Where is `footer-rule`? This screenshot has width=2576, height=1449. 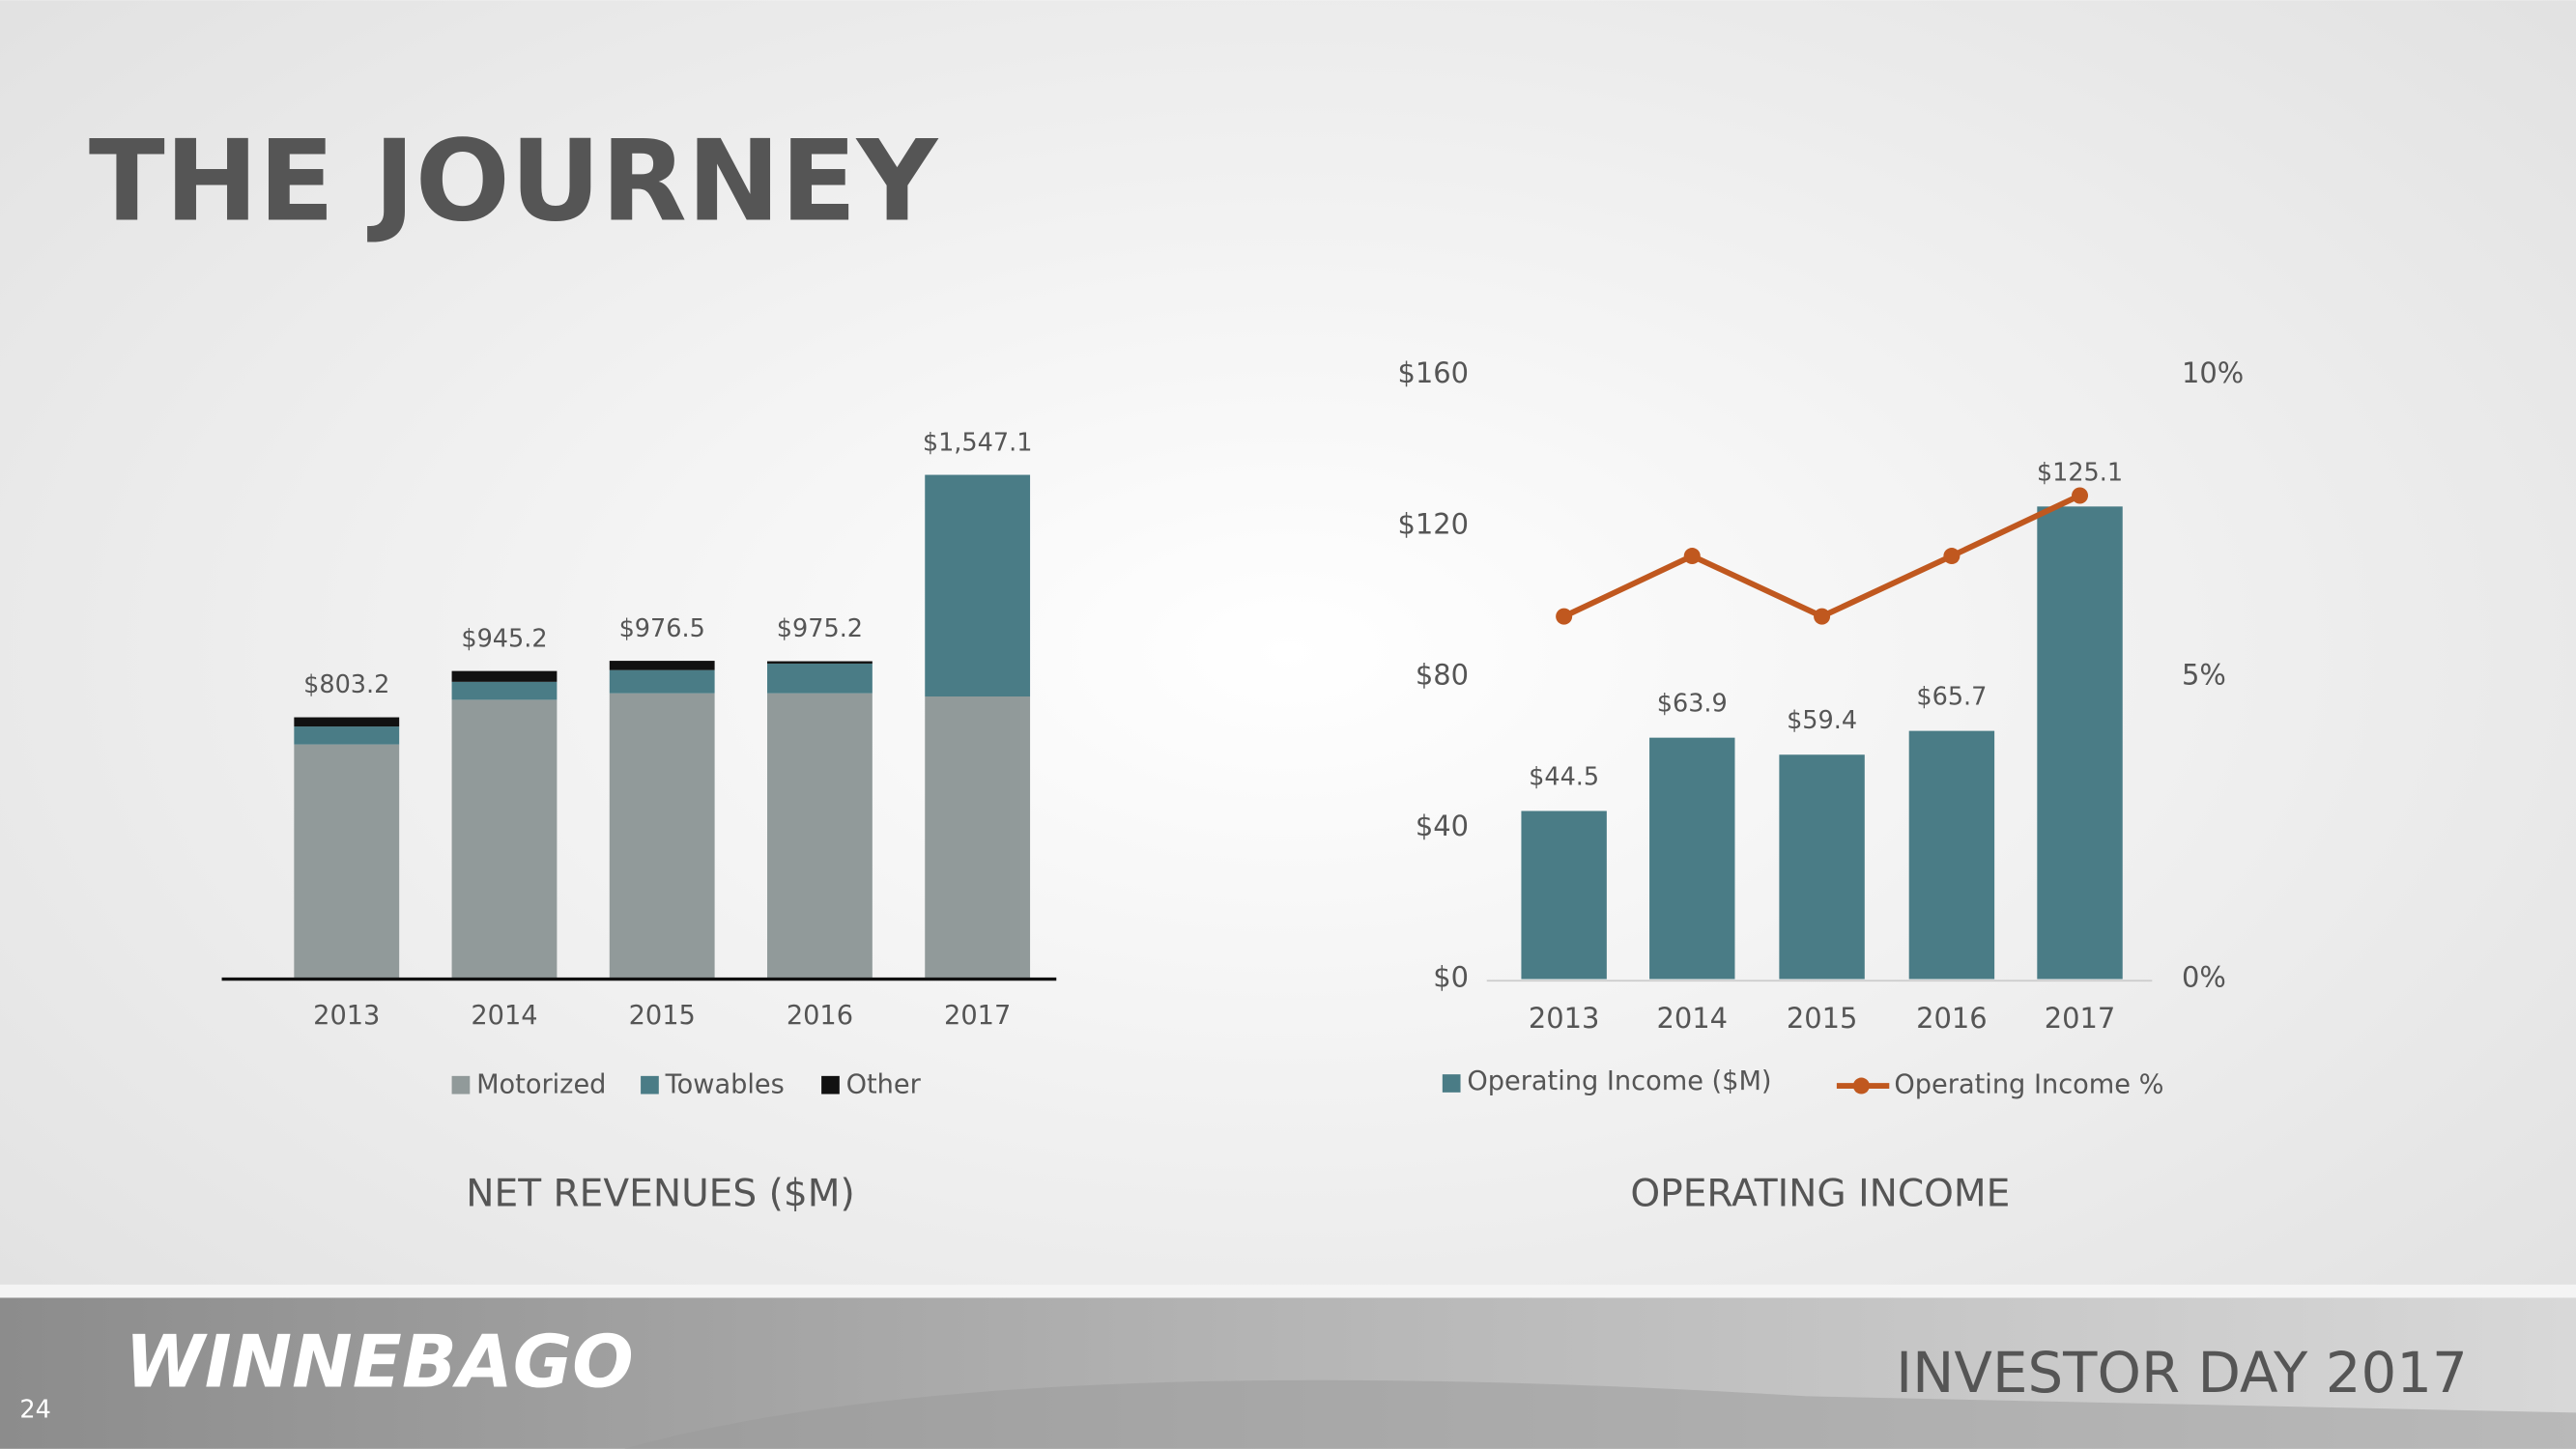 footer-rule is located at coordinates (1288, 1291).